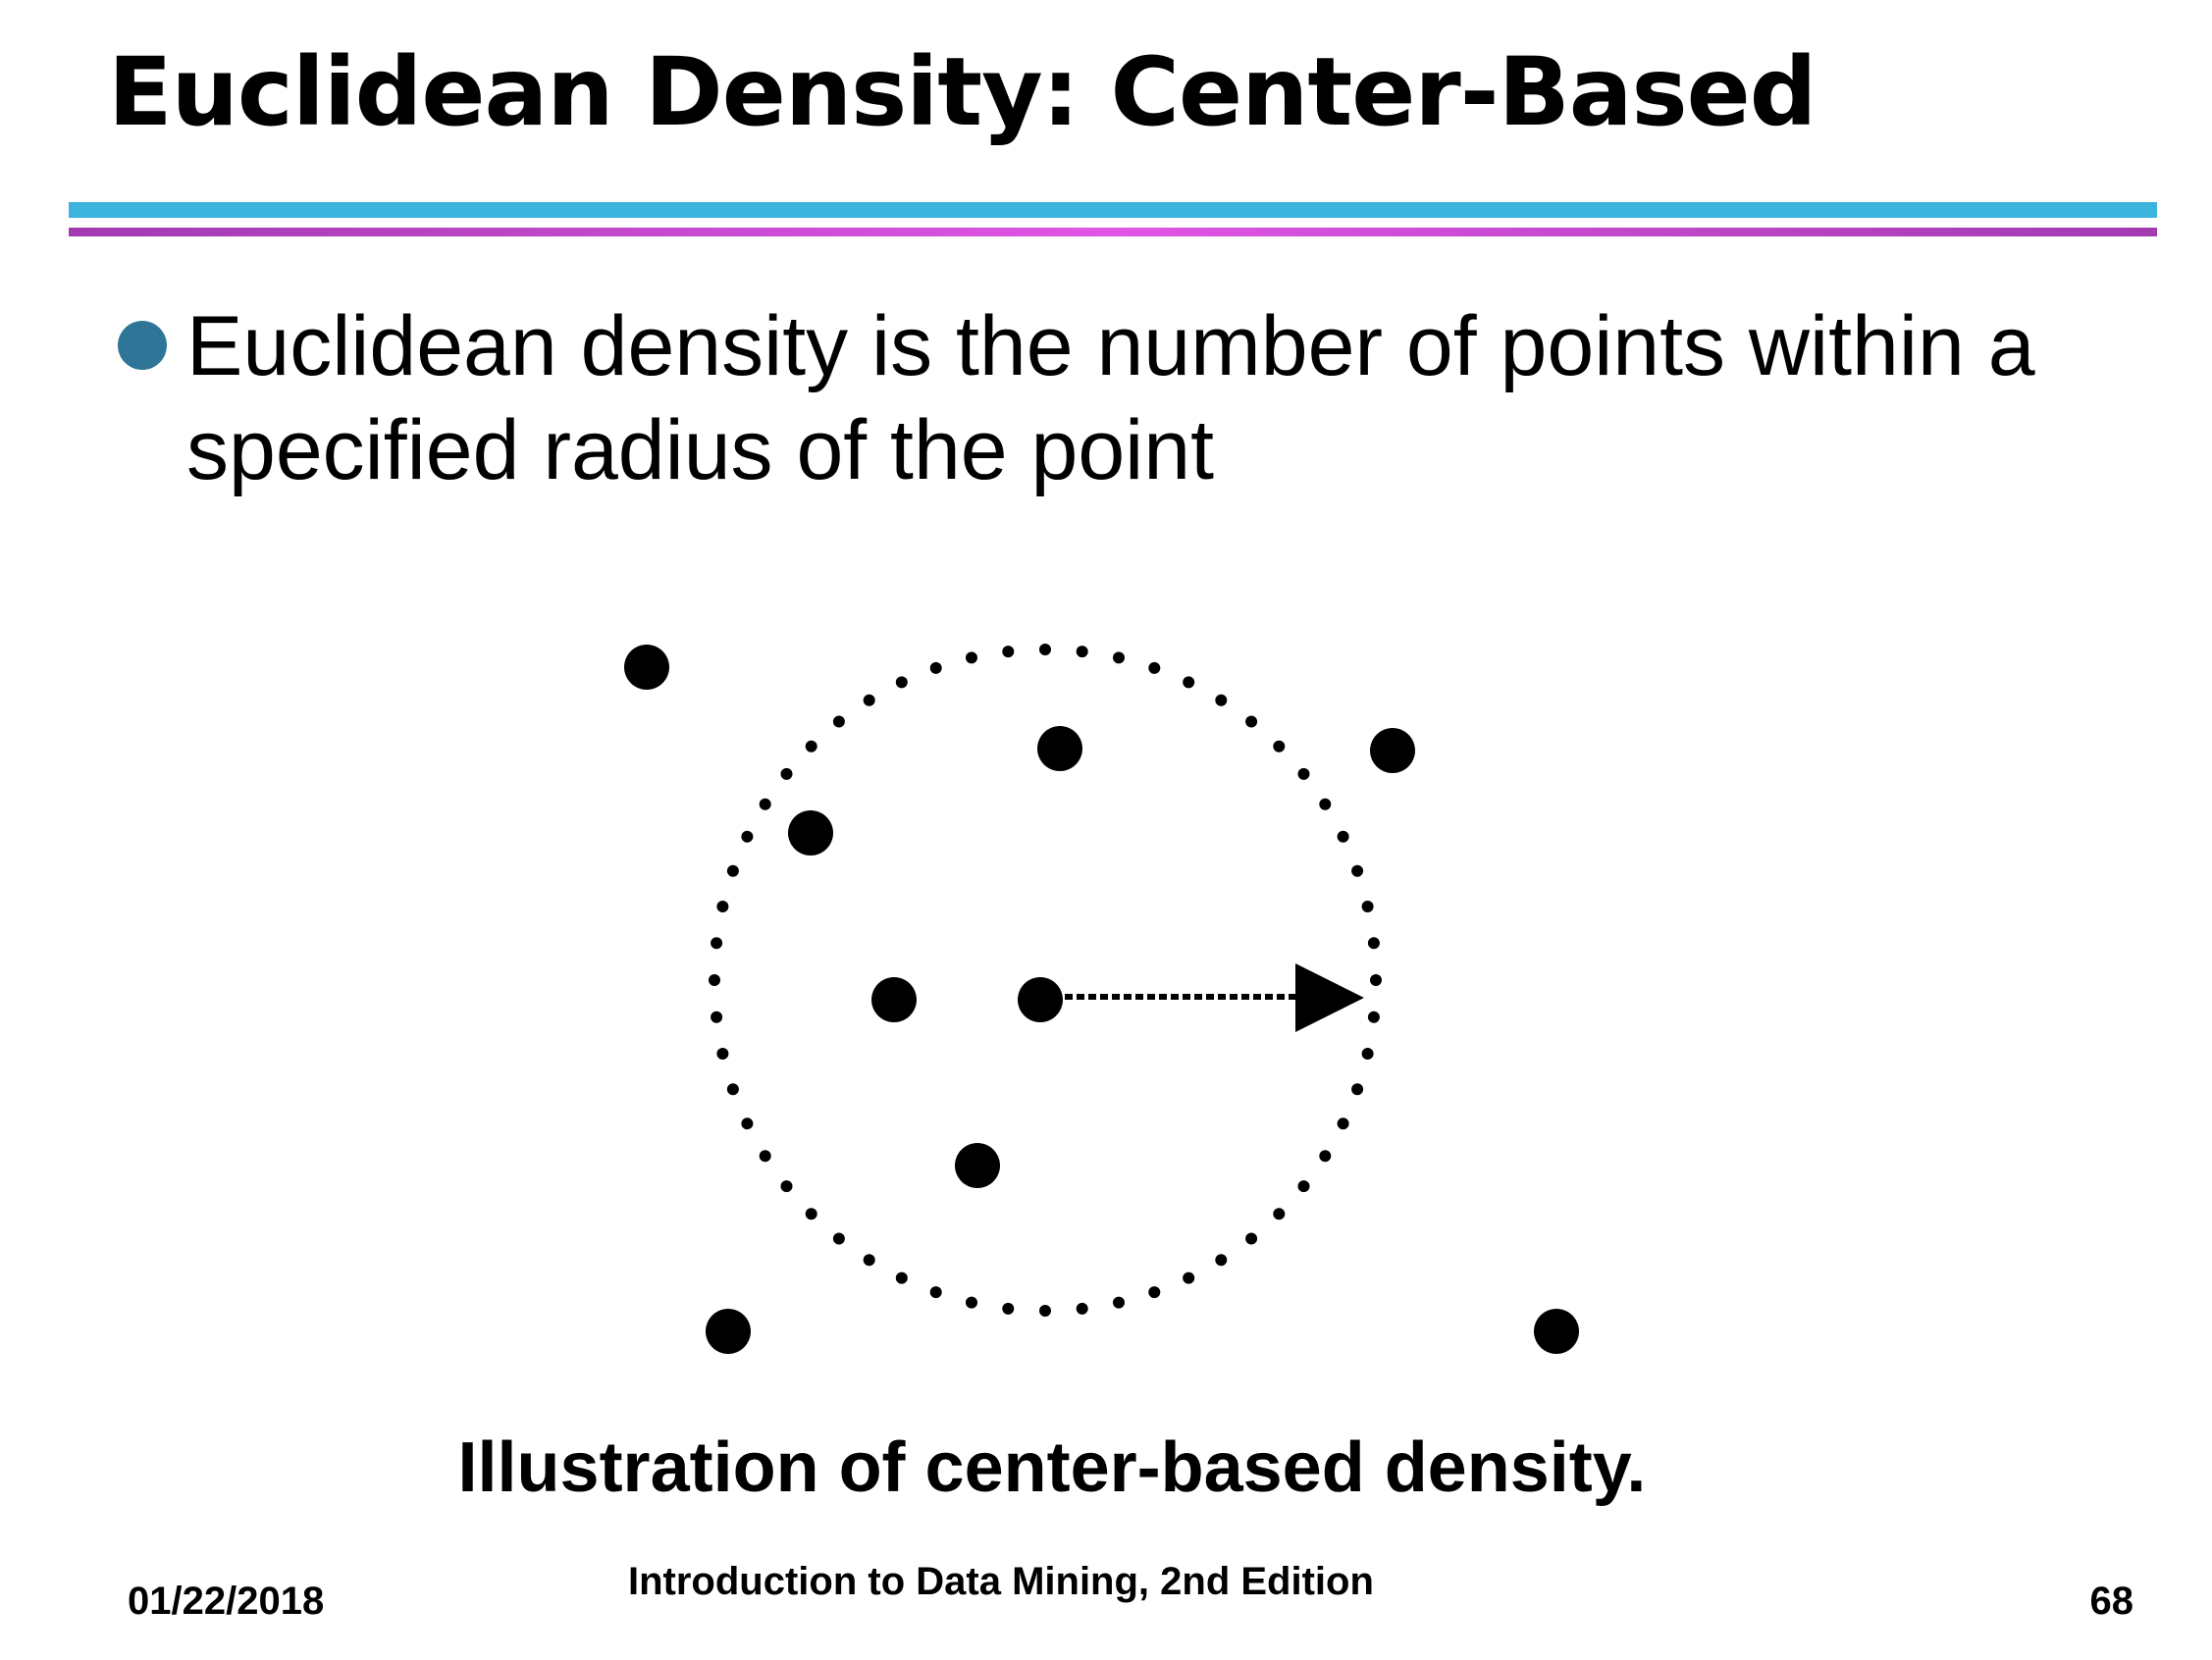 The height and width of the screenshot is (1660, 2212). What do you see at coordinates (1113, 232) in the screenshot?
I see `title-rule-magenta` at bounding box center [1113, 232].